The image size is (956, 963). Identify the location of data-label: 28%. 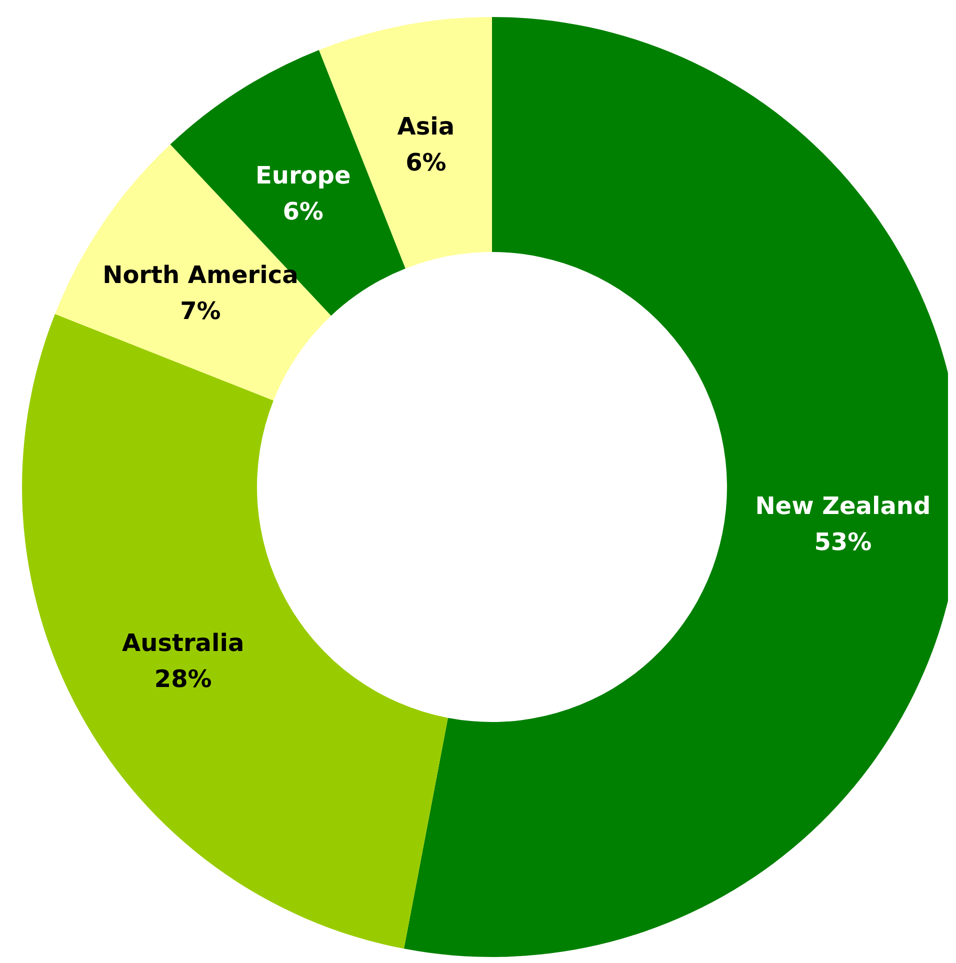
(183, 678).